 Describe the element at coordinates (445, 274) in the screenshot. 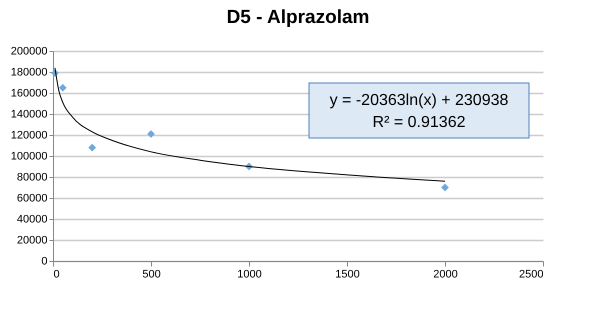

I see `x-tick-label: 2000` at that location.